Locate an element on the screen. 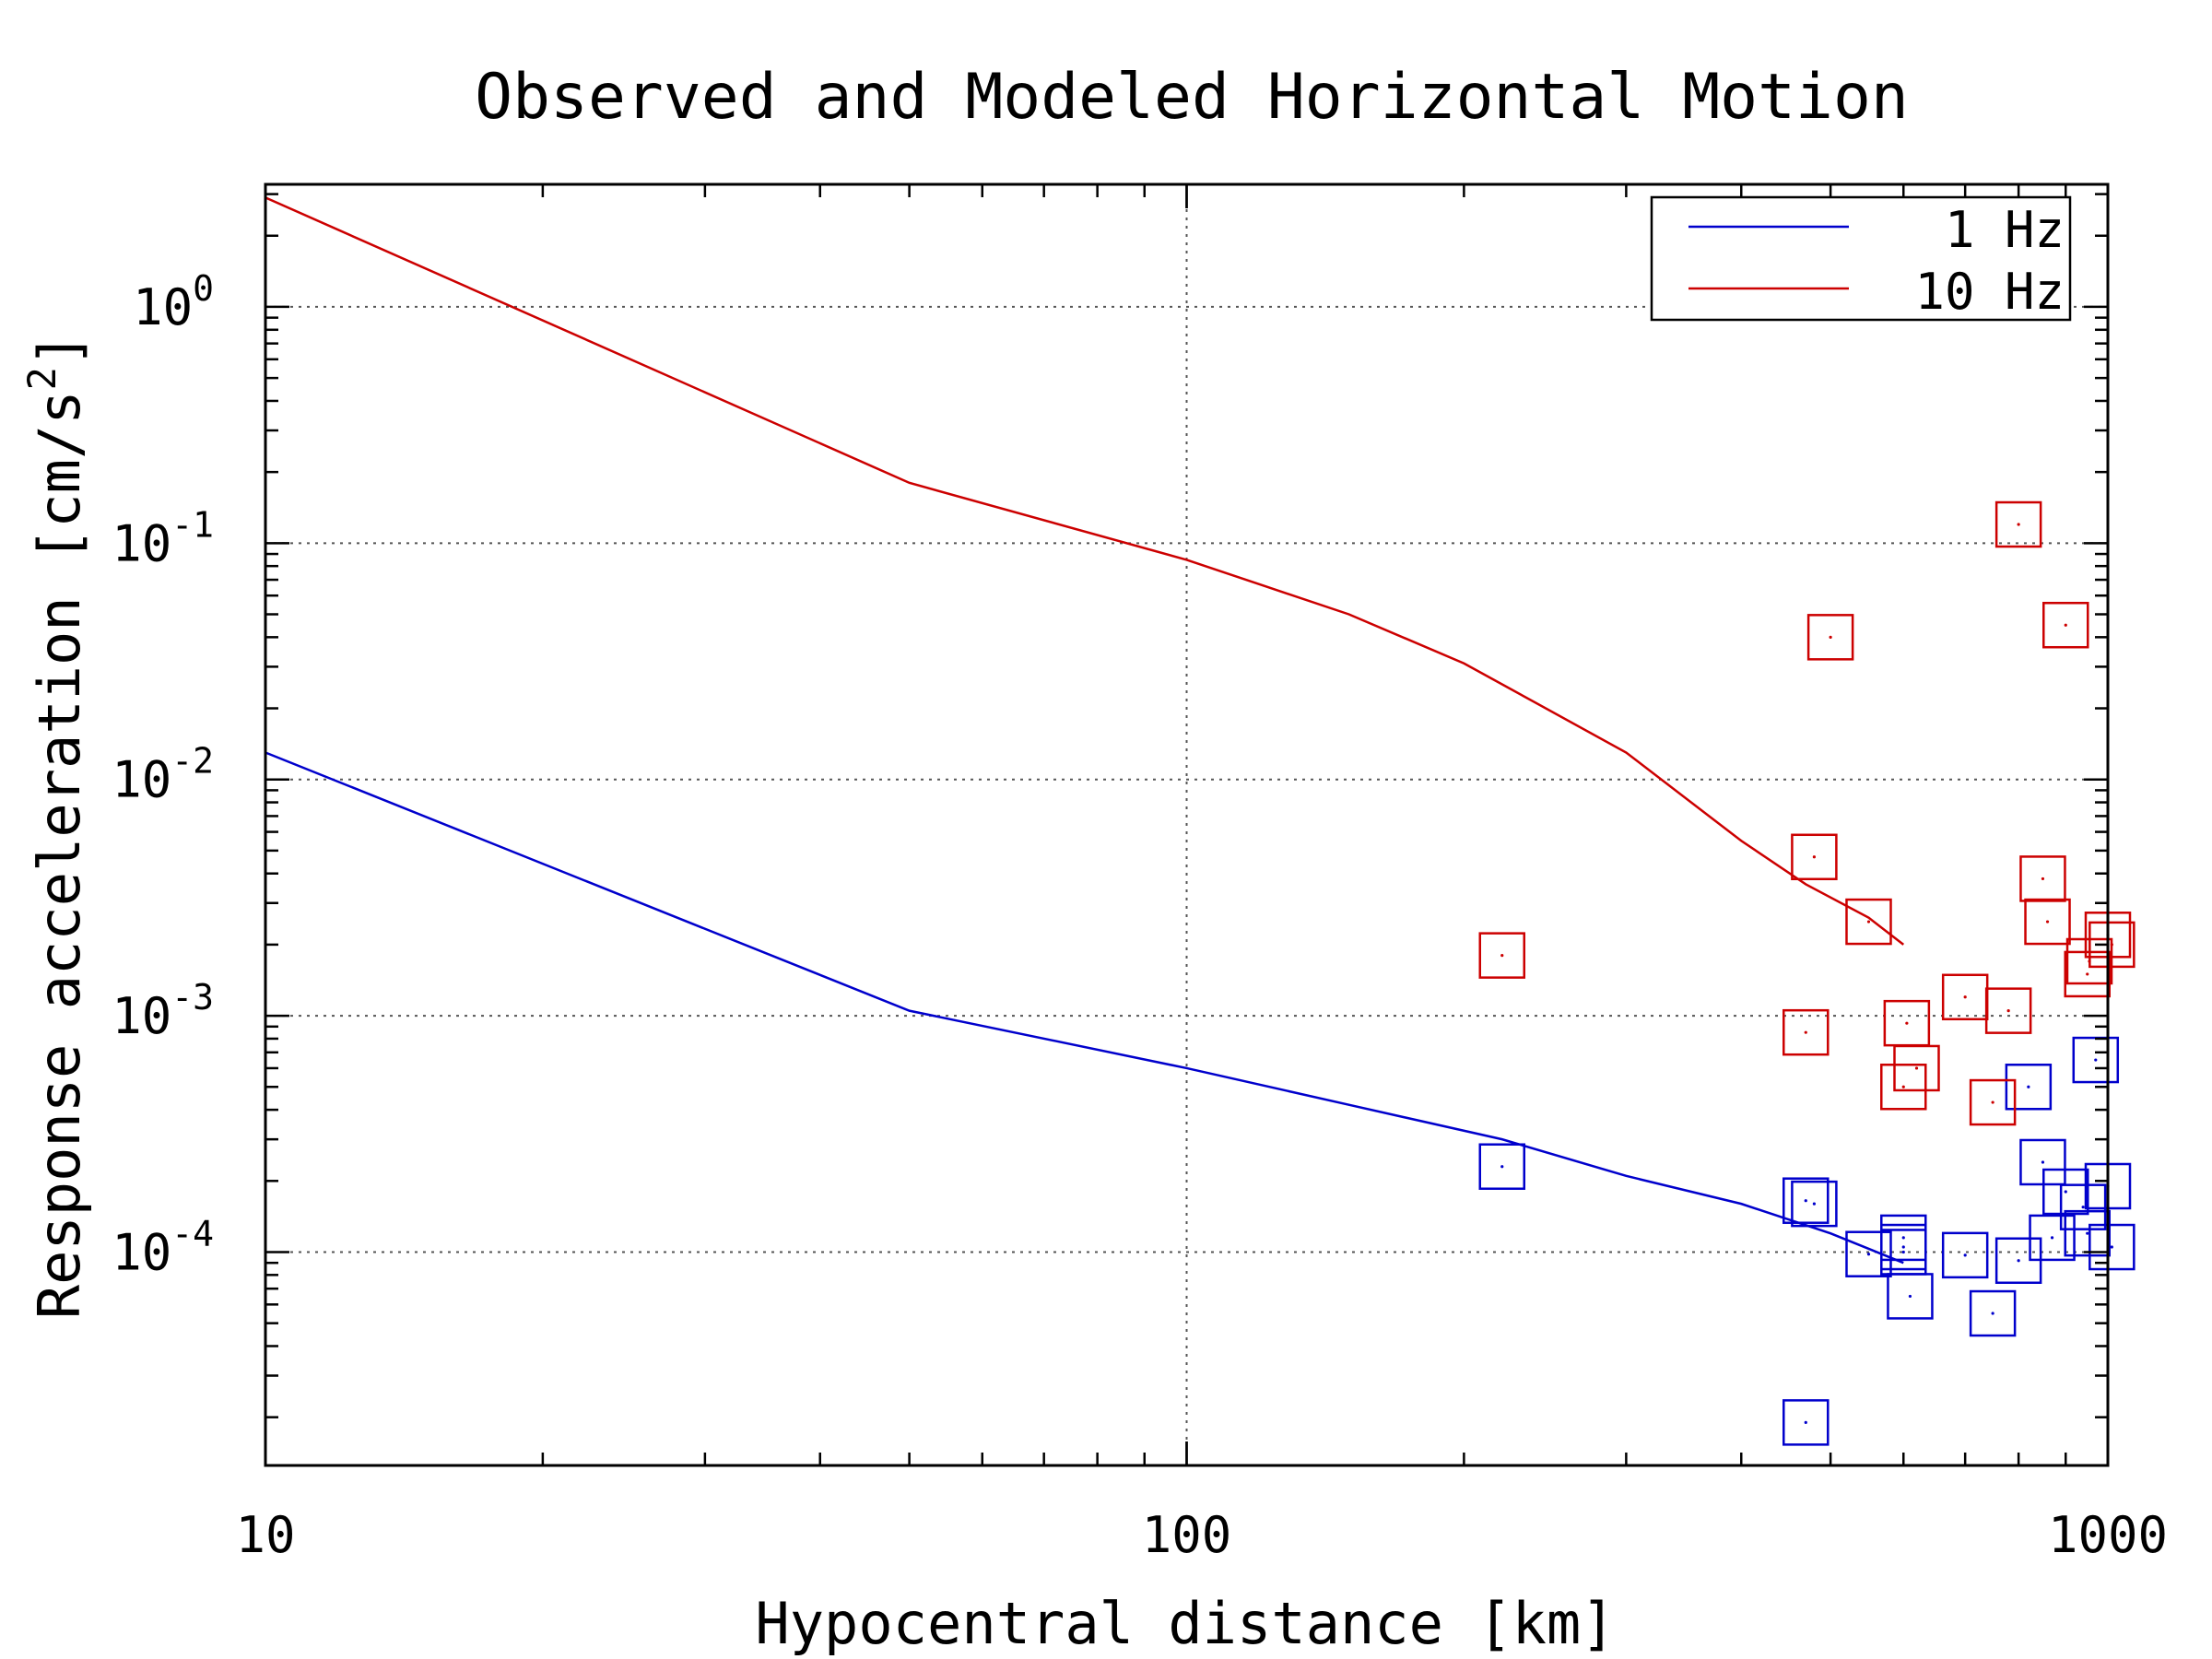  y-axis-label: Response acceleration [cm/s2] is located at coordinates (56, 826).